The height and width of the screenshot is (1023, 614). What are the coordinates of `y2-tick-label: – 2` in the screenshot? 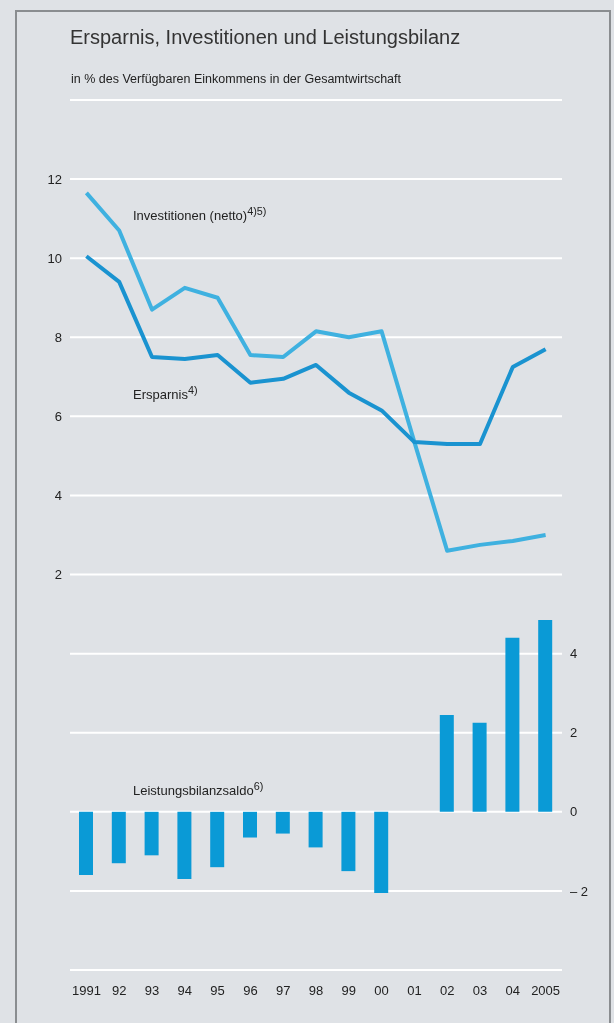 It's located at (579, 891).